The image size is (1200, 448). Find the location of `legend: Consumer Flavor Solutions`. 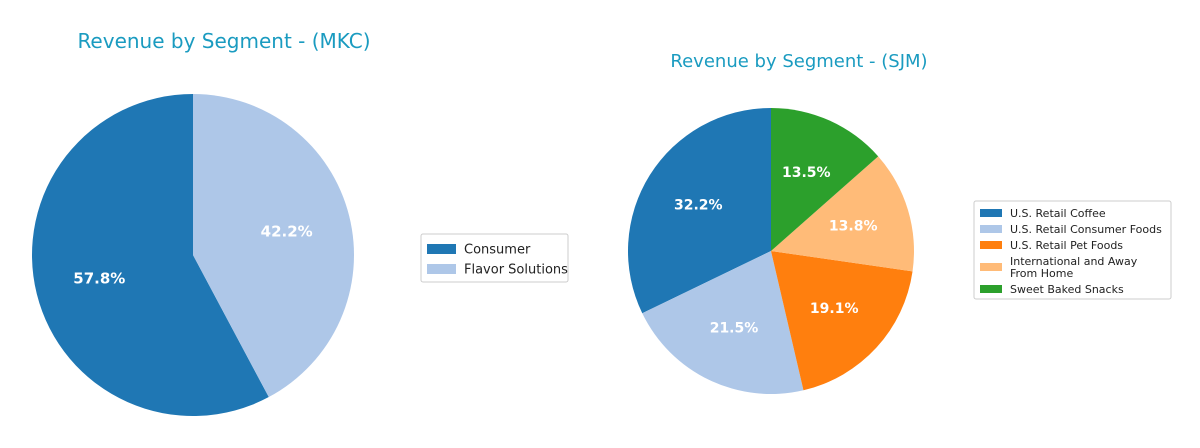

legend: Consumer Flavor Solutions is located at coordinates (494, 258).